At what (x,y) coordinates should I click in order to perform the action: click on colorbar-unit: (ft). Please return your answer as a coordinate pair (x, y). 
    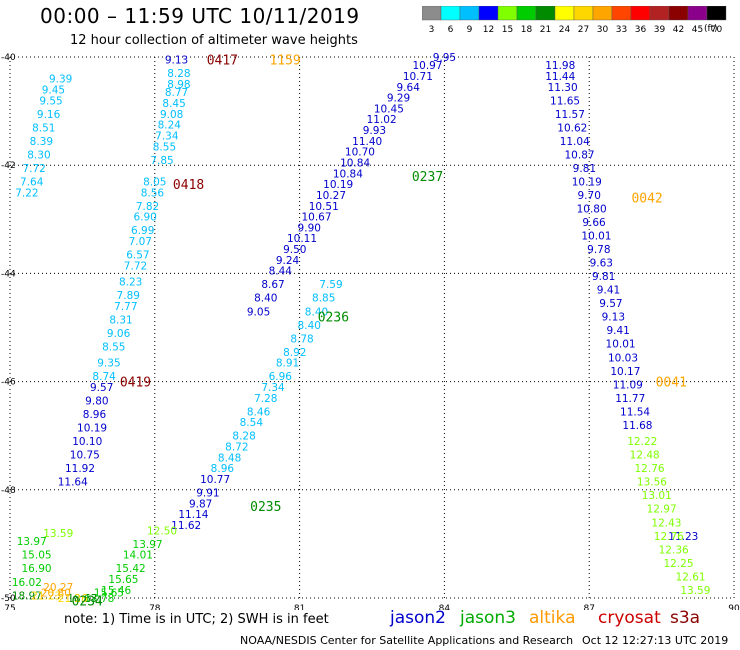
    Looking at the image, I should click on (711, 29).